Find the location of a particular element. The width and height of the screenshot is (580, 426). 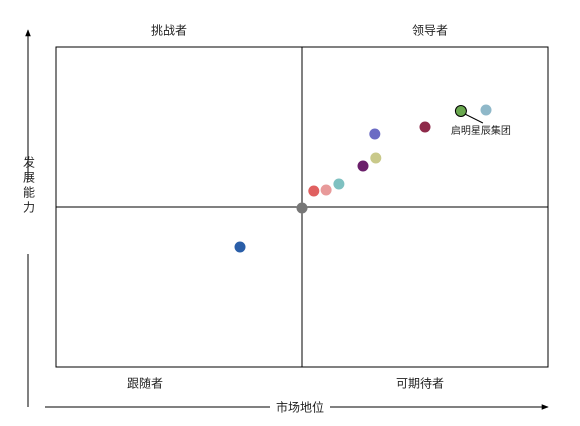

quadrant-label: 可期待者 is located at coordinates (420, 384).